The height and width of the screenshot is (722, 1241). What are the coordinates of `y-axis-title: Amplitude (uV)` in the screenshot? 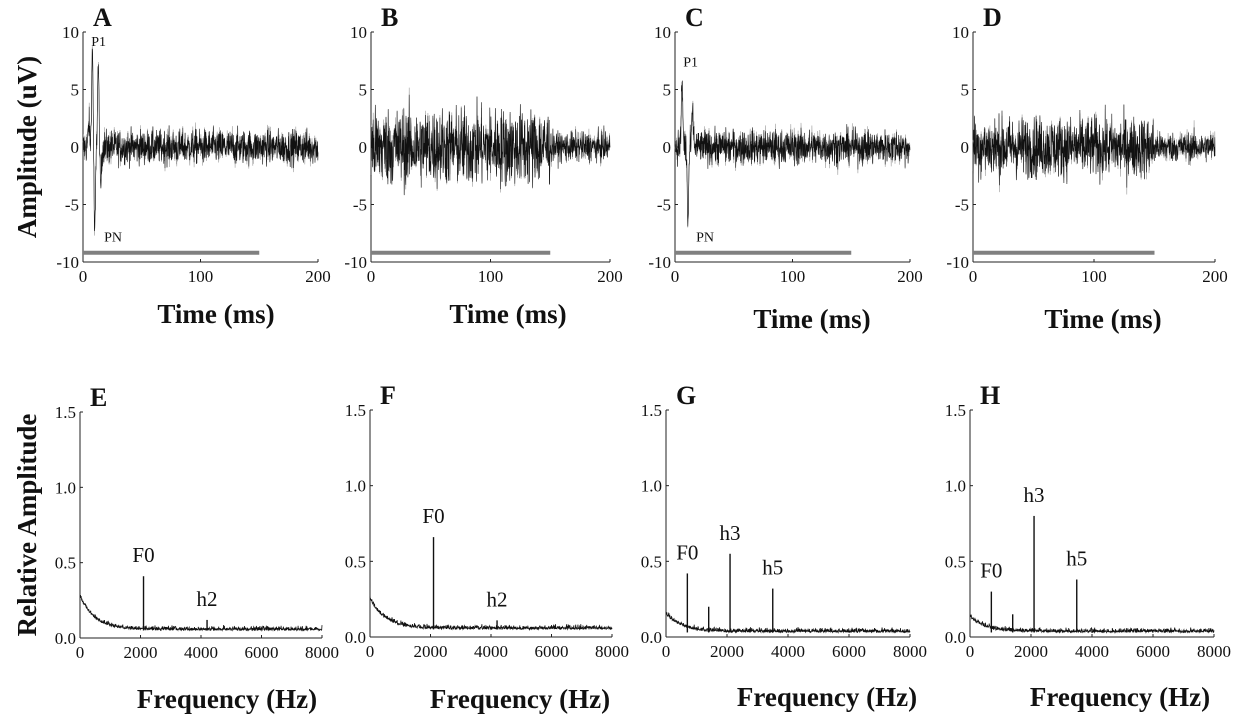 It's located at (27, 147).